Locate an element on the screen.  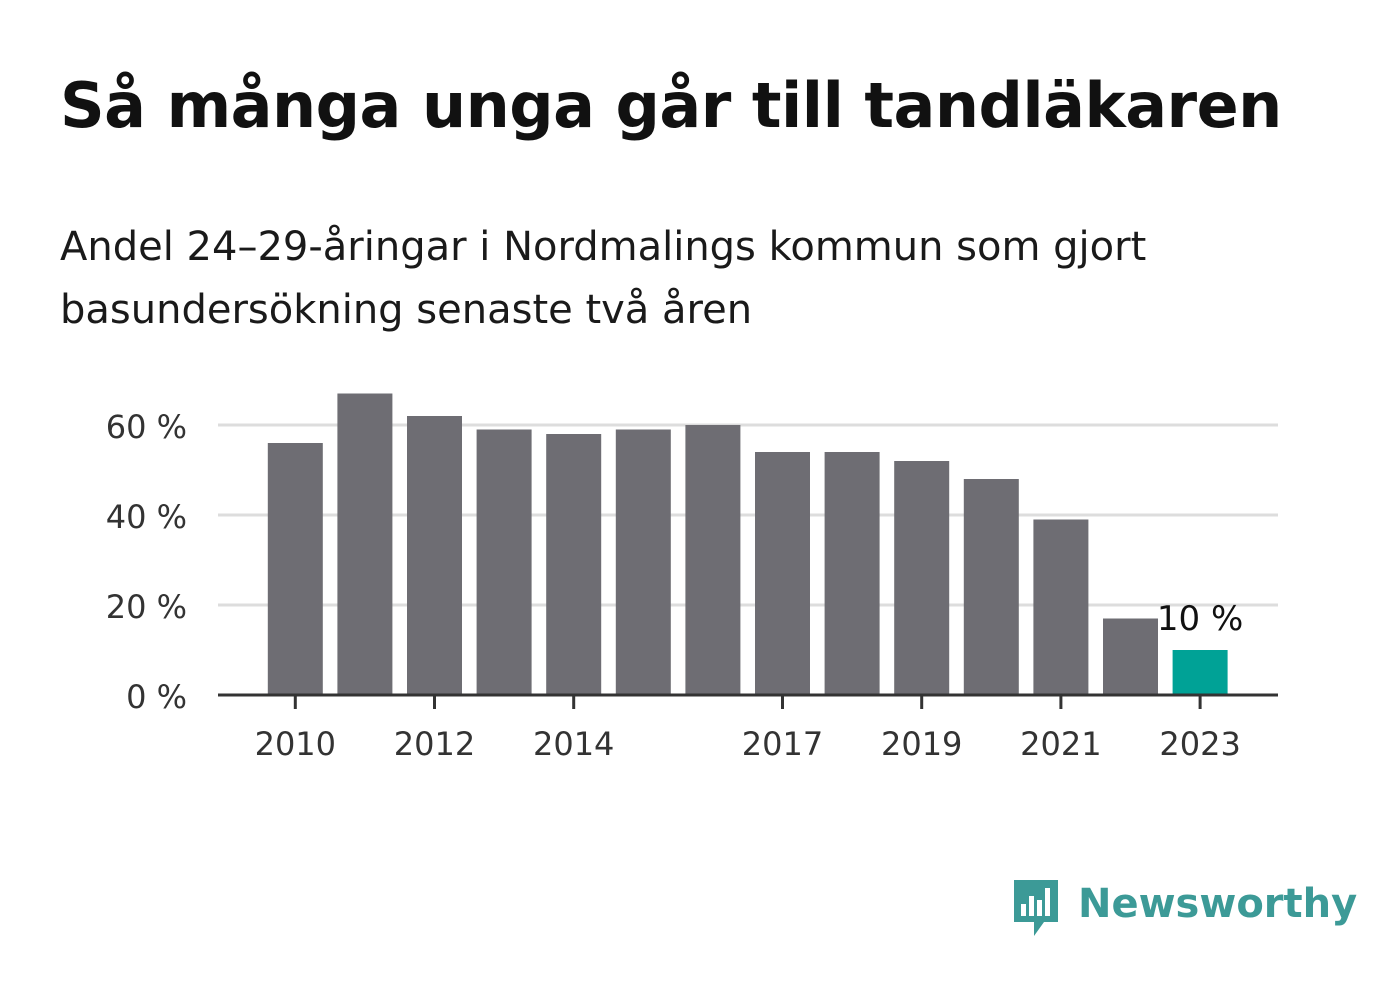
bar-2019 is located at coordinates (922, 578).